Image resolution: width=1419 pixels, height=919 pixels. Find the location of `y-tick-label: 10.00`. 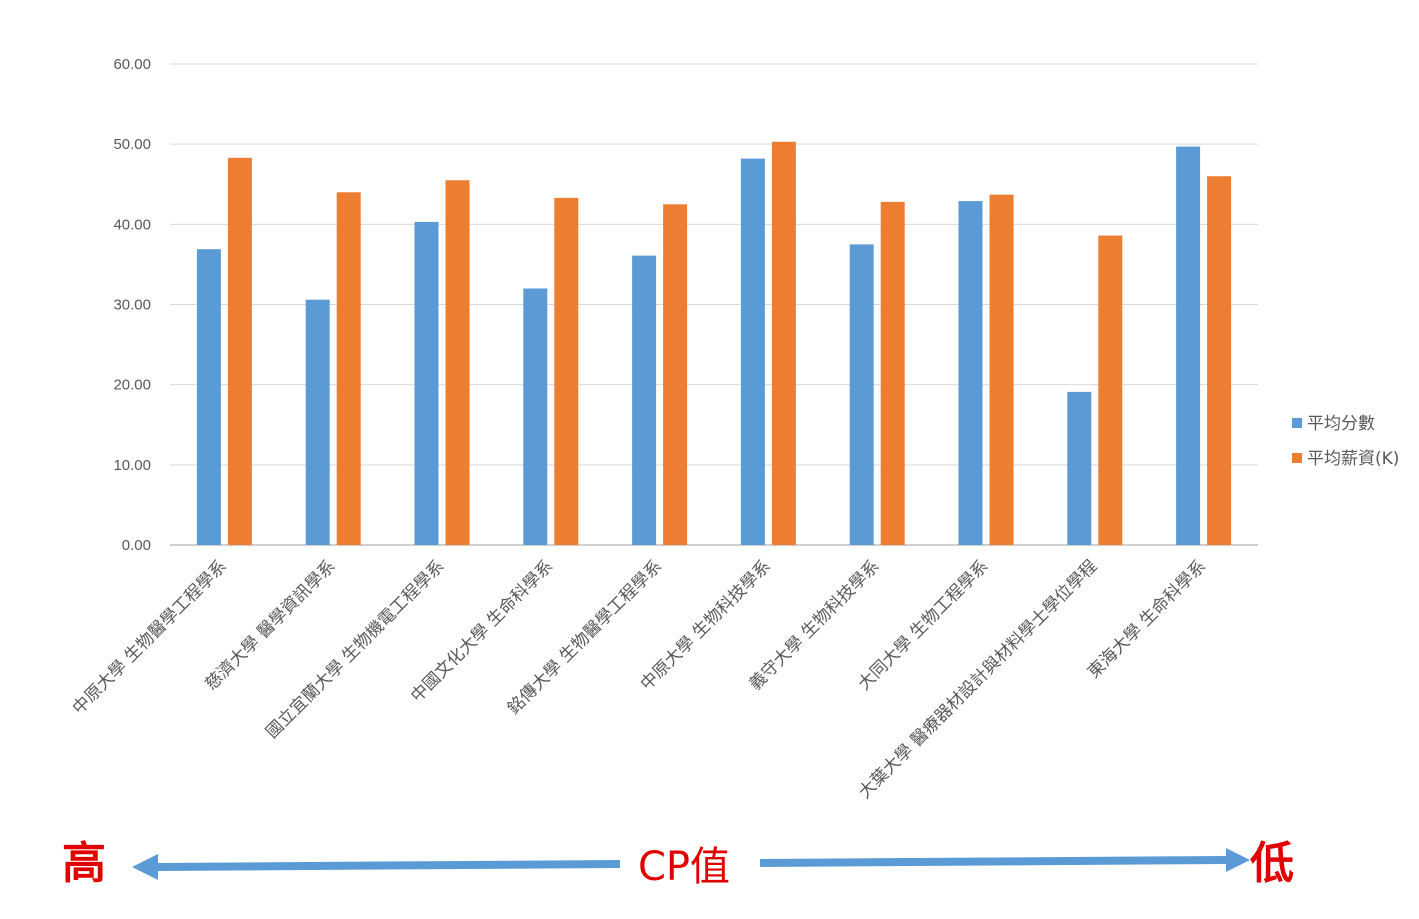

y-tick-label: 10.00 is located at coordinates (132, 465).